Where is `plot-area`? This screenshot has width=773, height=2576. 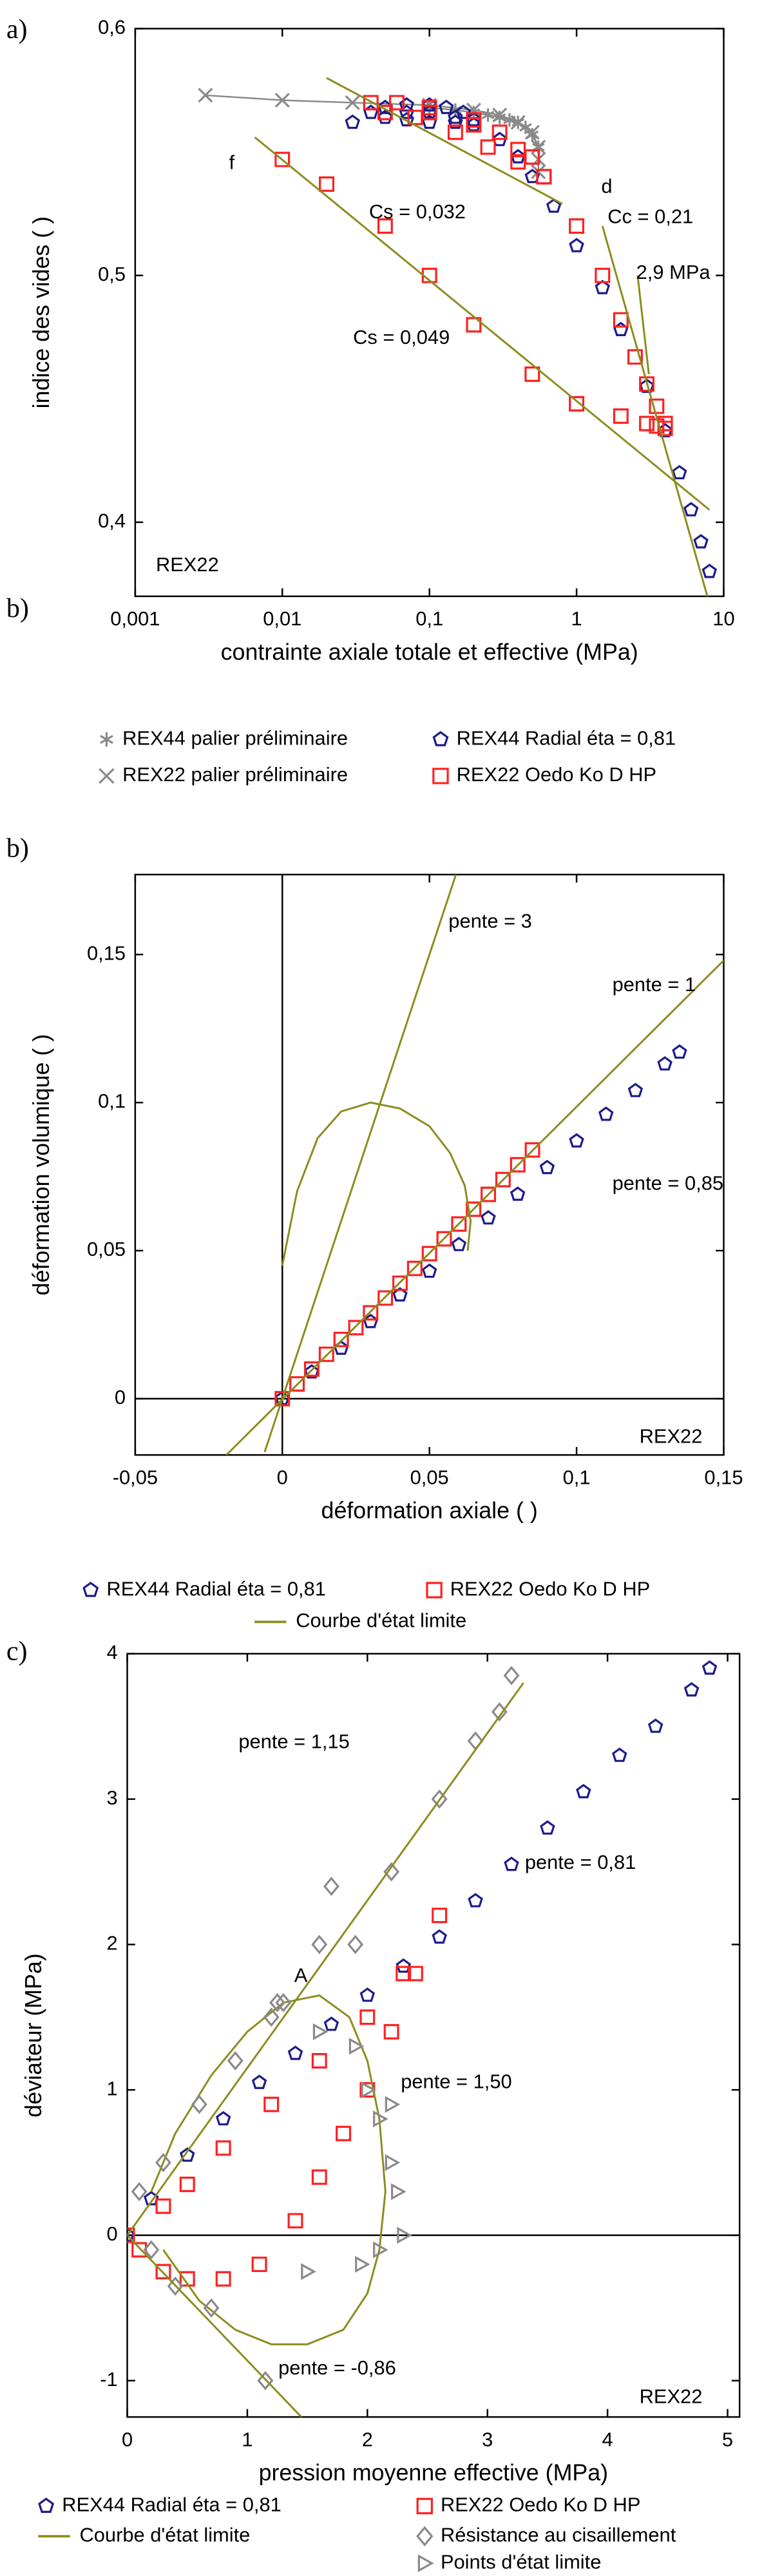 plot-area is located at coordinates (458, 336).